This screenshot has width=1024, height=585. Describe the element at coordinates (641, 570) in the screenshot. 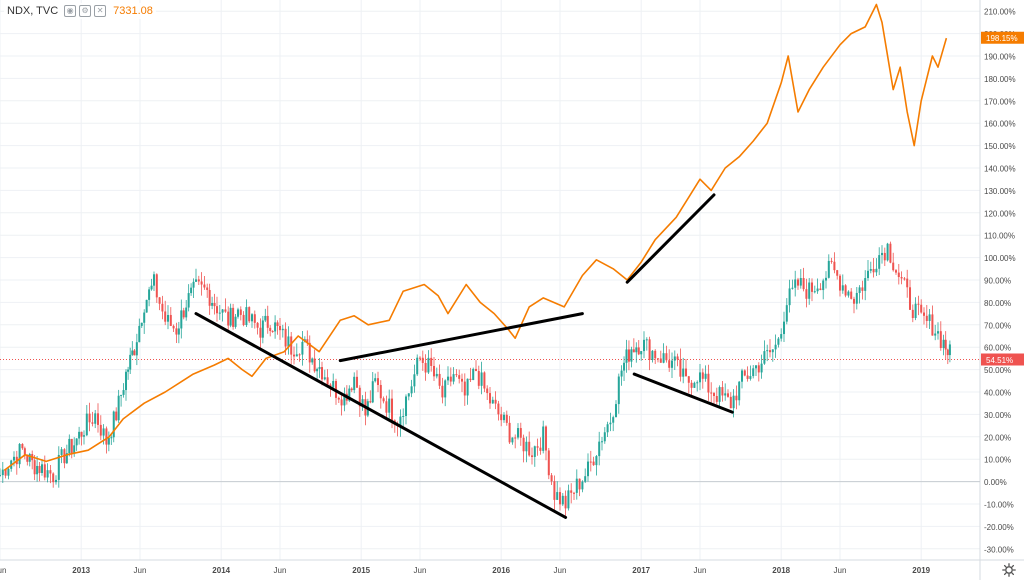

I see `x-tick-label: 2017` at that location.